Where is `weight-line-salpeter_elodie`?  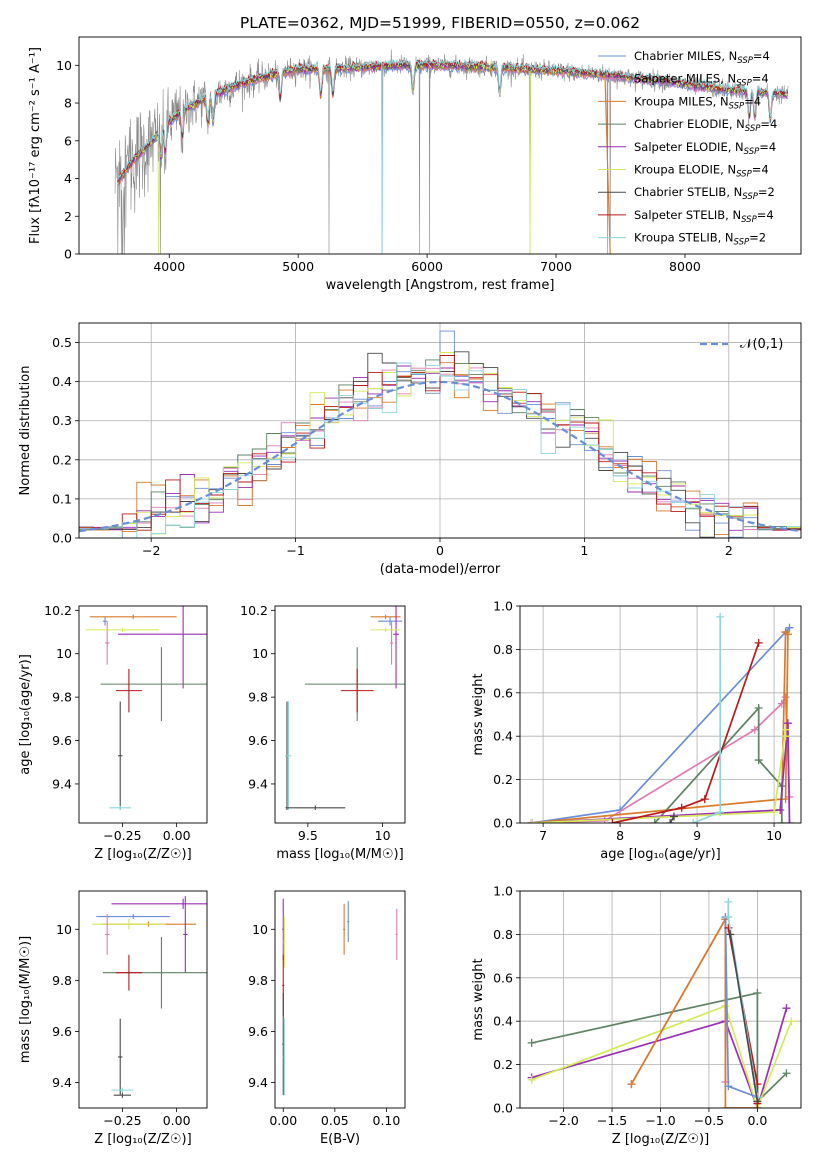
weight-line-salpeter_elodie is located at coordinates (659, 1057).